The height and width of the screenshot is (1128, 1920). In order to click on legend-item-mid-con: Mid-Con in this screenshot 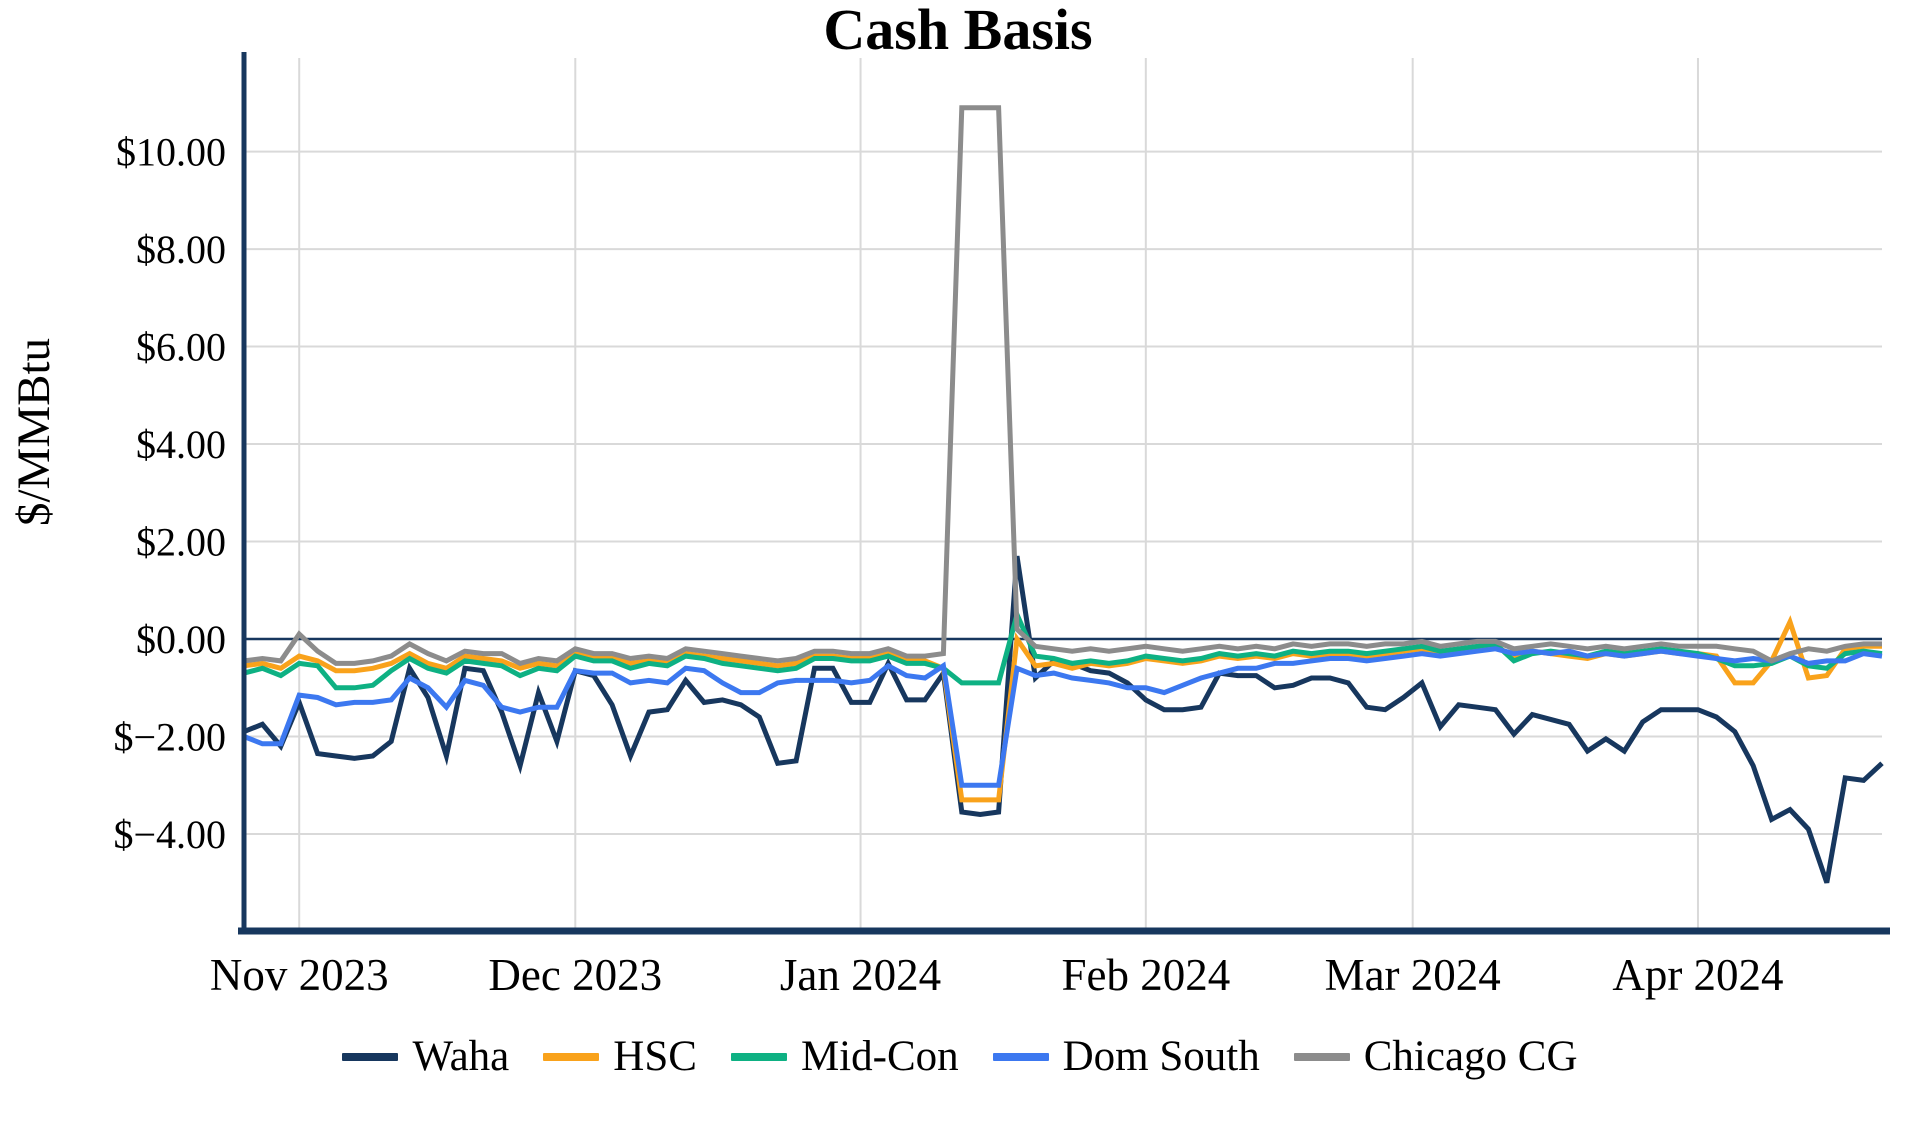, I will do `click(844, 1056)`.